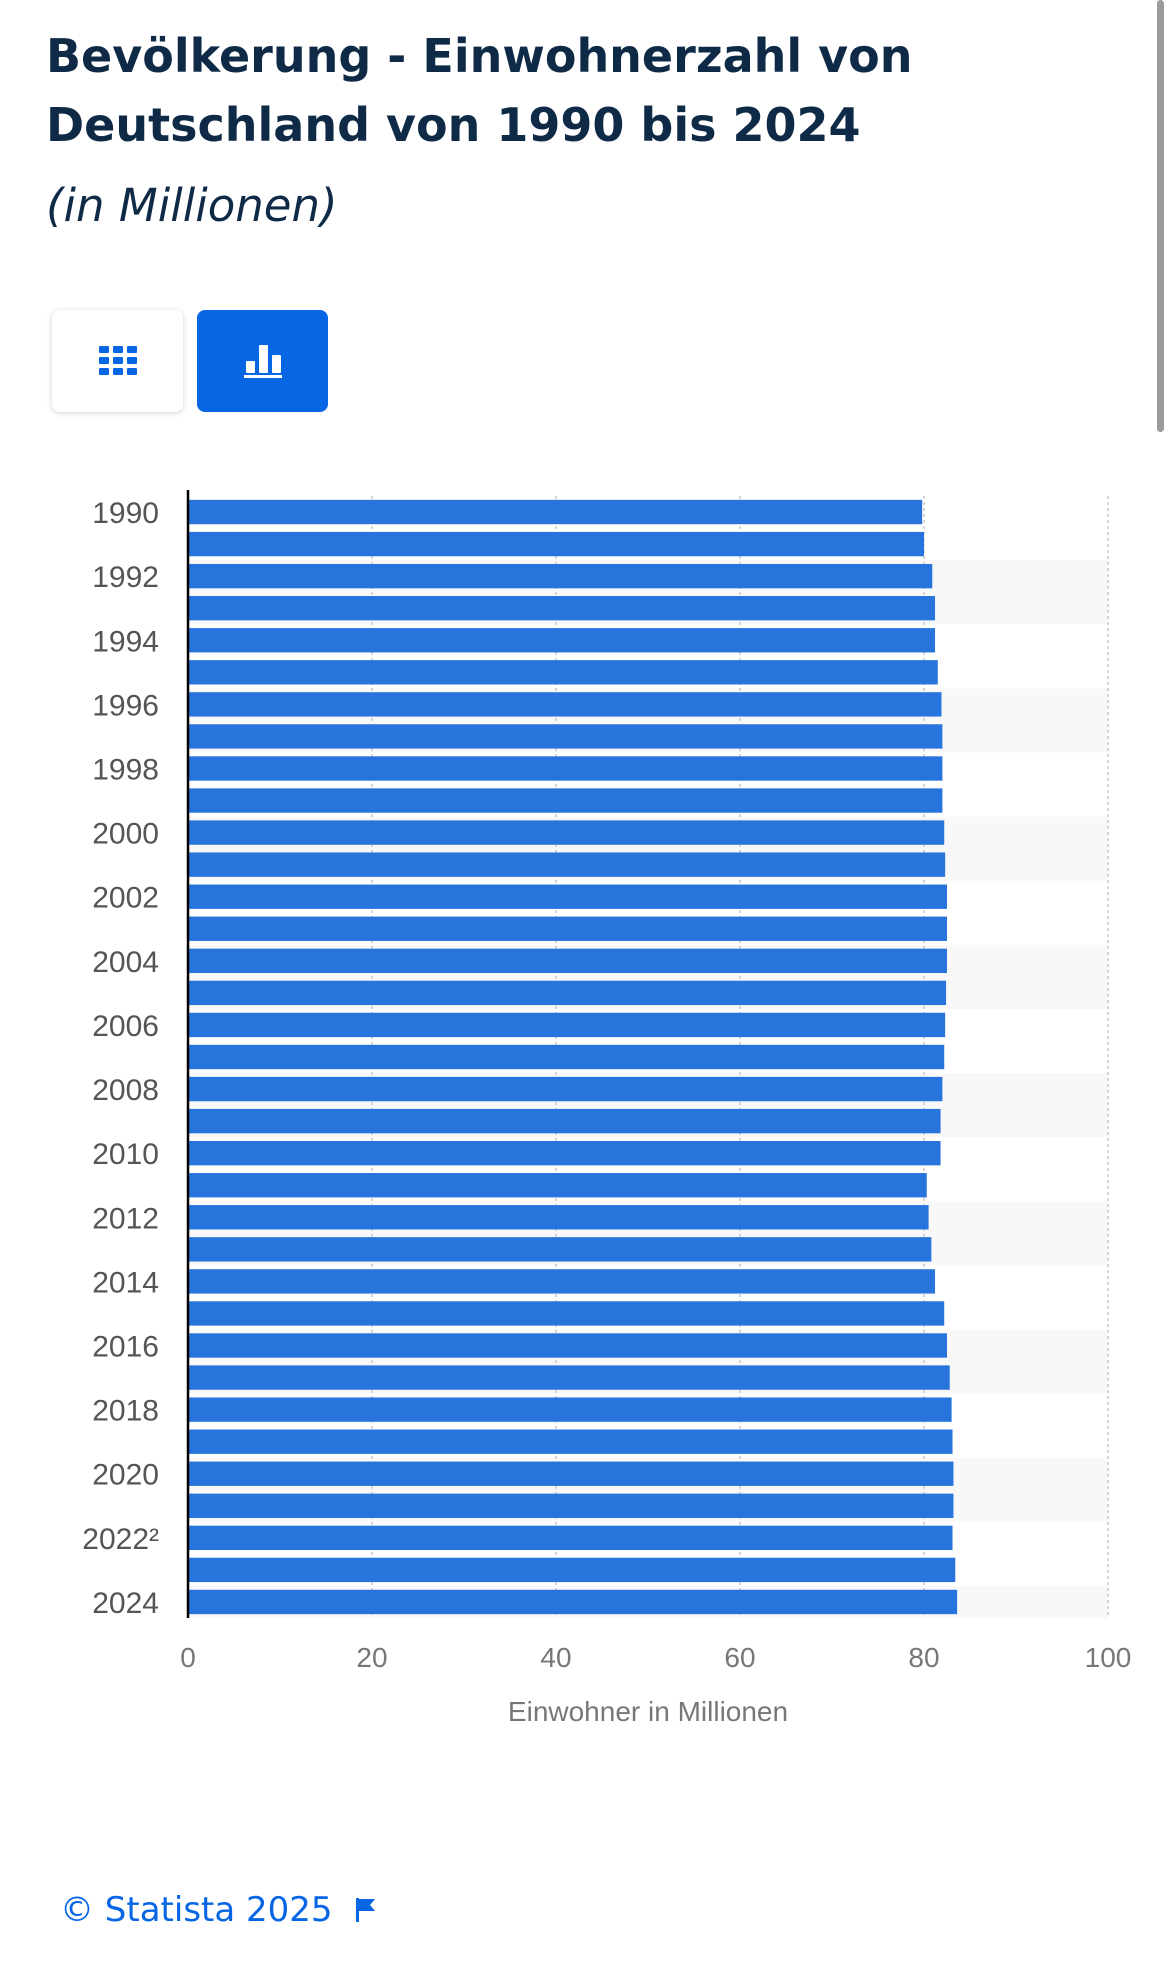 The width and height of the screenshot is (1170, 1964). I want to click on y-tick-label: 2000, so click(125, 834).